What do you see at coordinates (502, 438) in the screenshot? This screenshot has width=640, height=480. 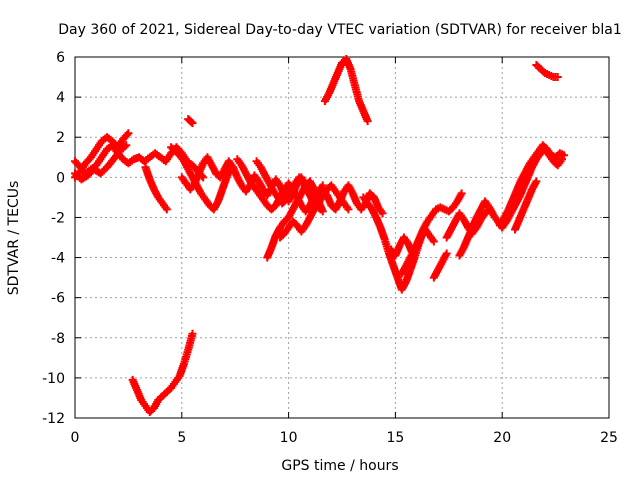 I see `x-tick-label: 20` at bounding box center [502, 438].